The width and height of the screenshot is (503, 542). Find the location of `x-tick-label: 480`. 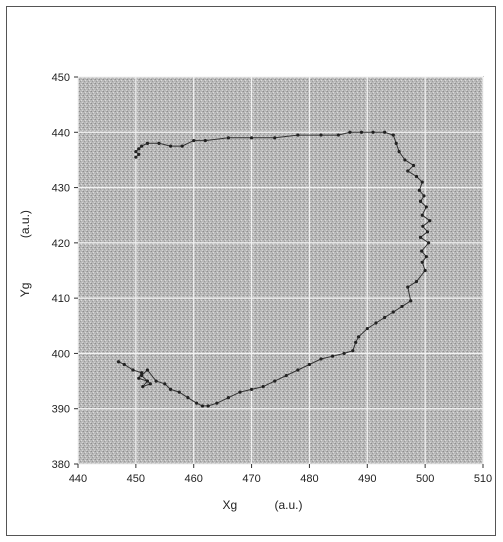

x-tick-label: 480 is located at coordinates (309, 479).